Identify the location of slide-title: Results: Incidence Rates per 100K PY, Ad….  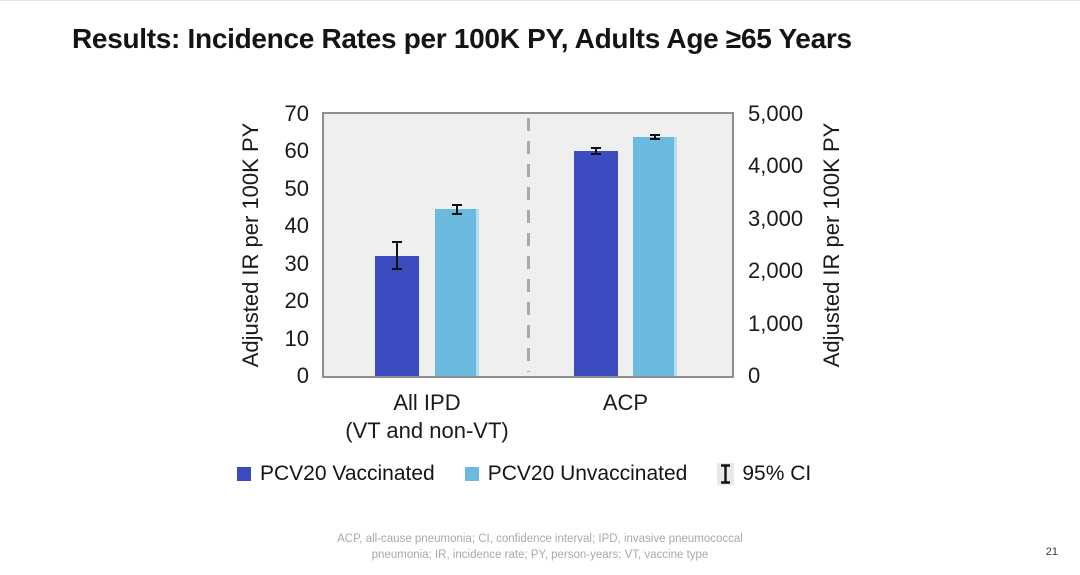
(462, 38).